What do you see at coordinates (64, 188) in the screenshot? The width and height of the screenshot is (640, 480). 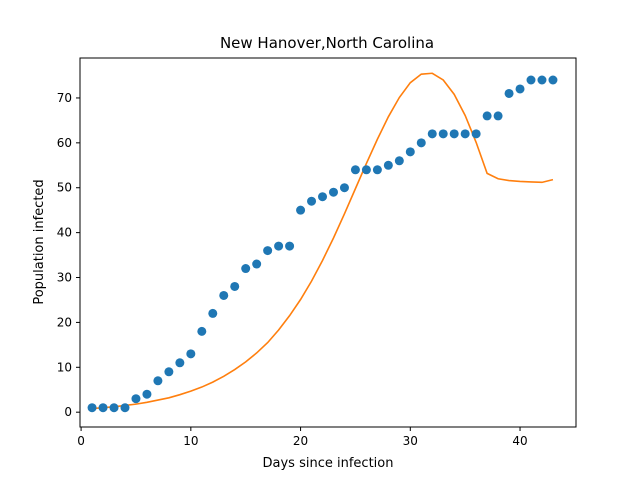 I see `y-tick-label: 50` at bounding box center [64, 188].